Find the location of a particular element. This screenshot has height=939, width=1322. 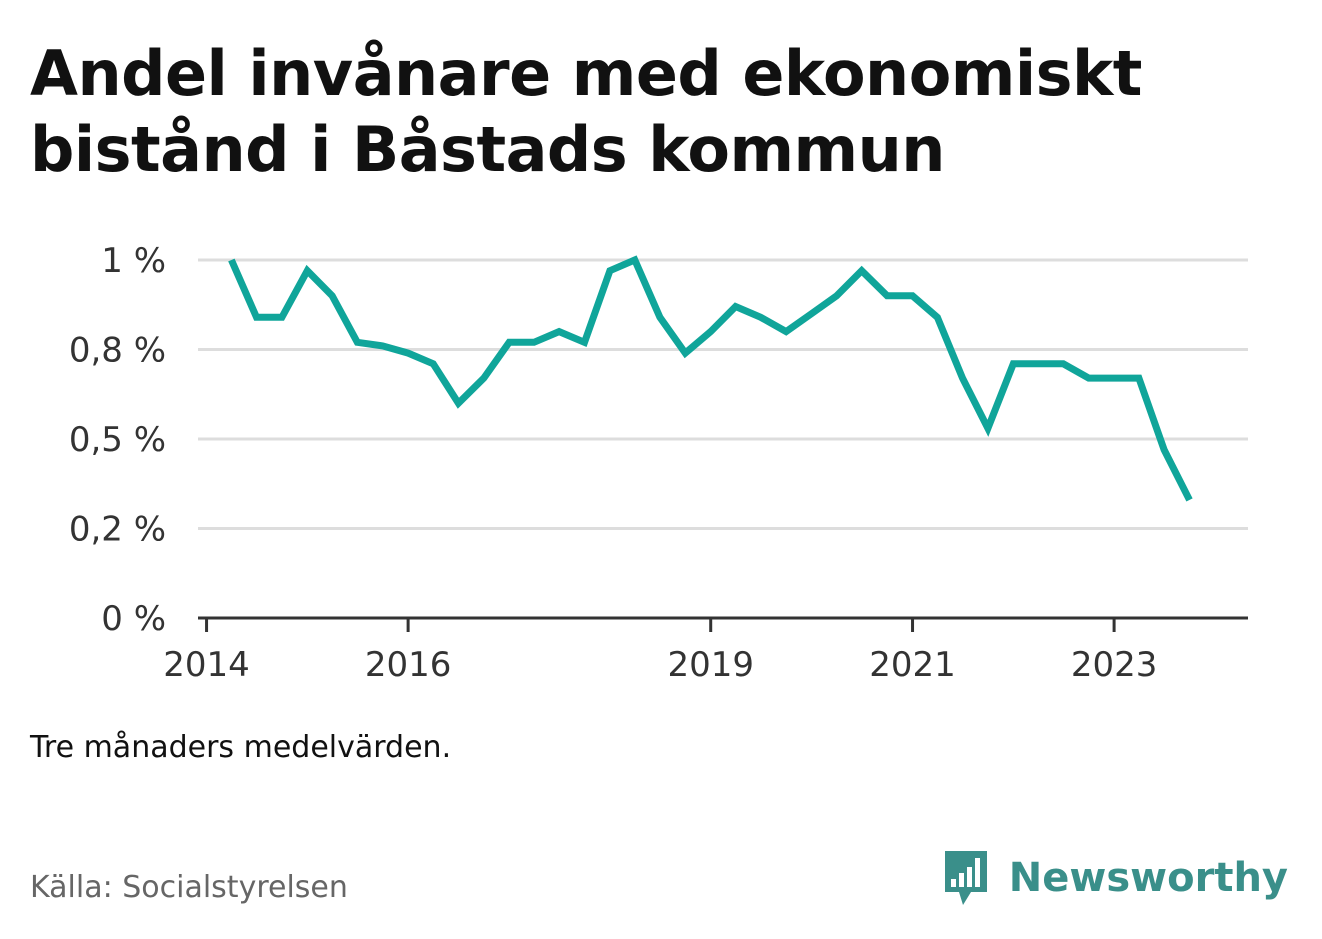

x-tick-label: 2023 is located at coordinates (1114, 665).